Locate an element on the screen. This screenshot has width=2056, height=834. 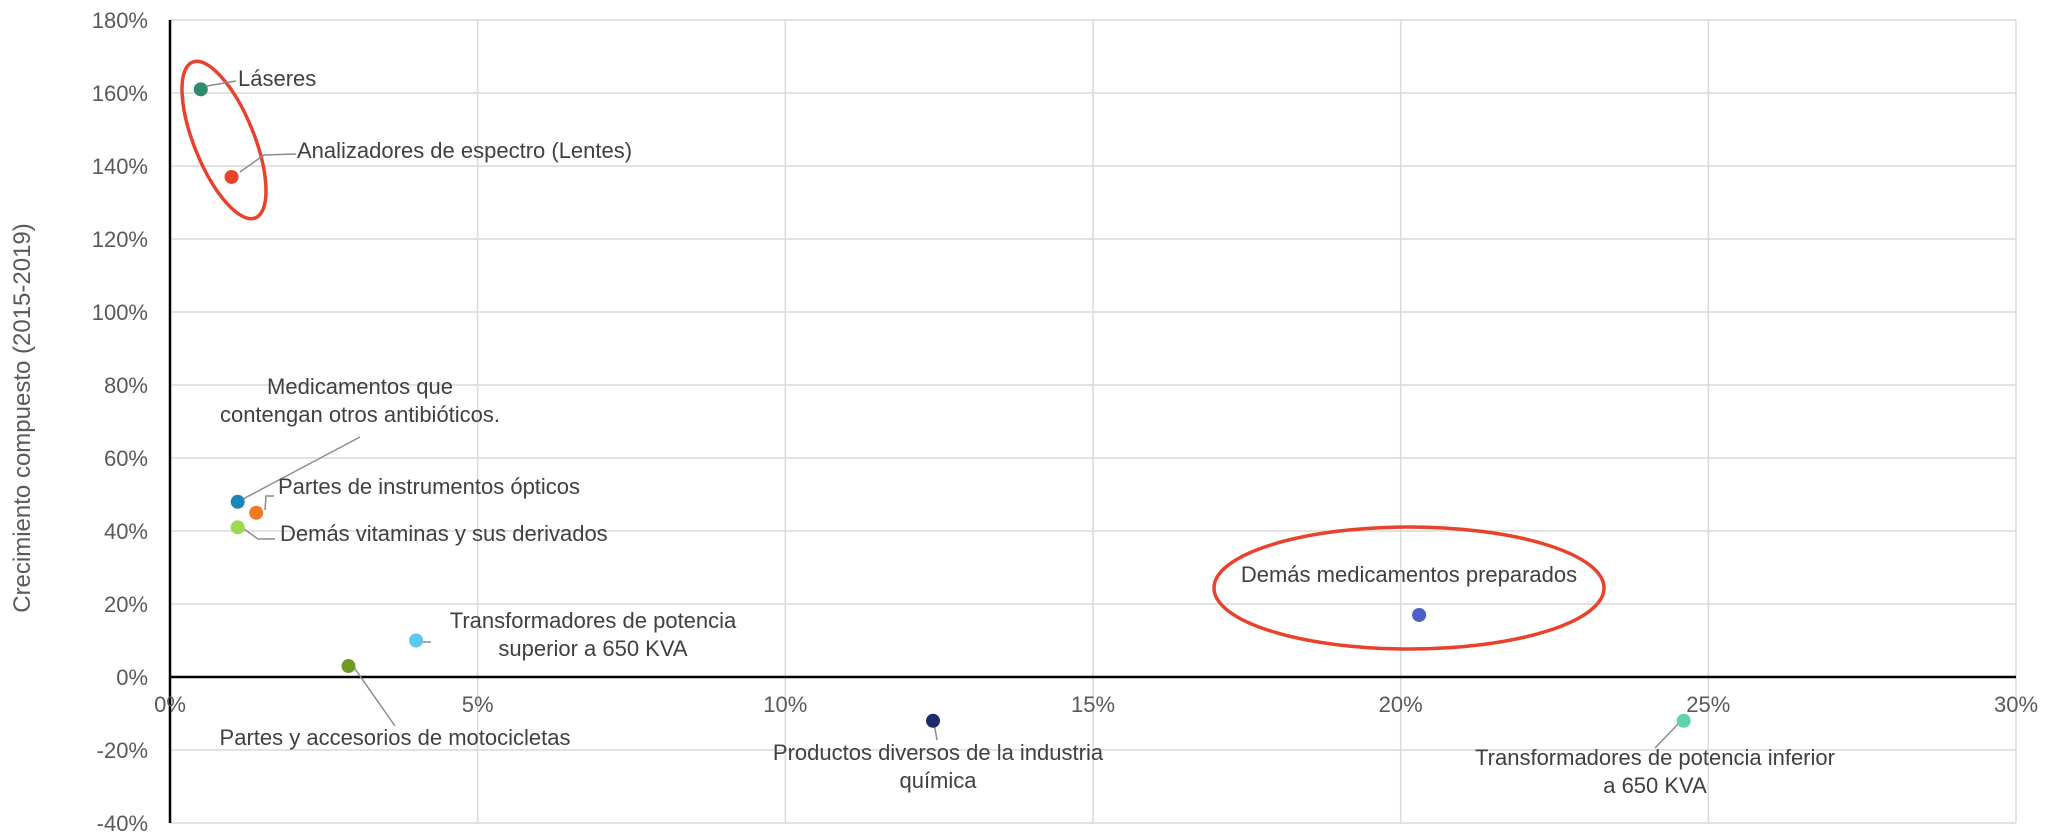
point-label: contengan otros antibióticos. is located at coordinates (360, 414).